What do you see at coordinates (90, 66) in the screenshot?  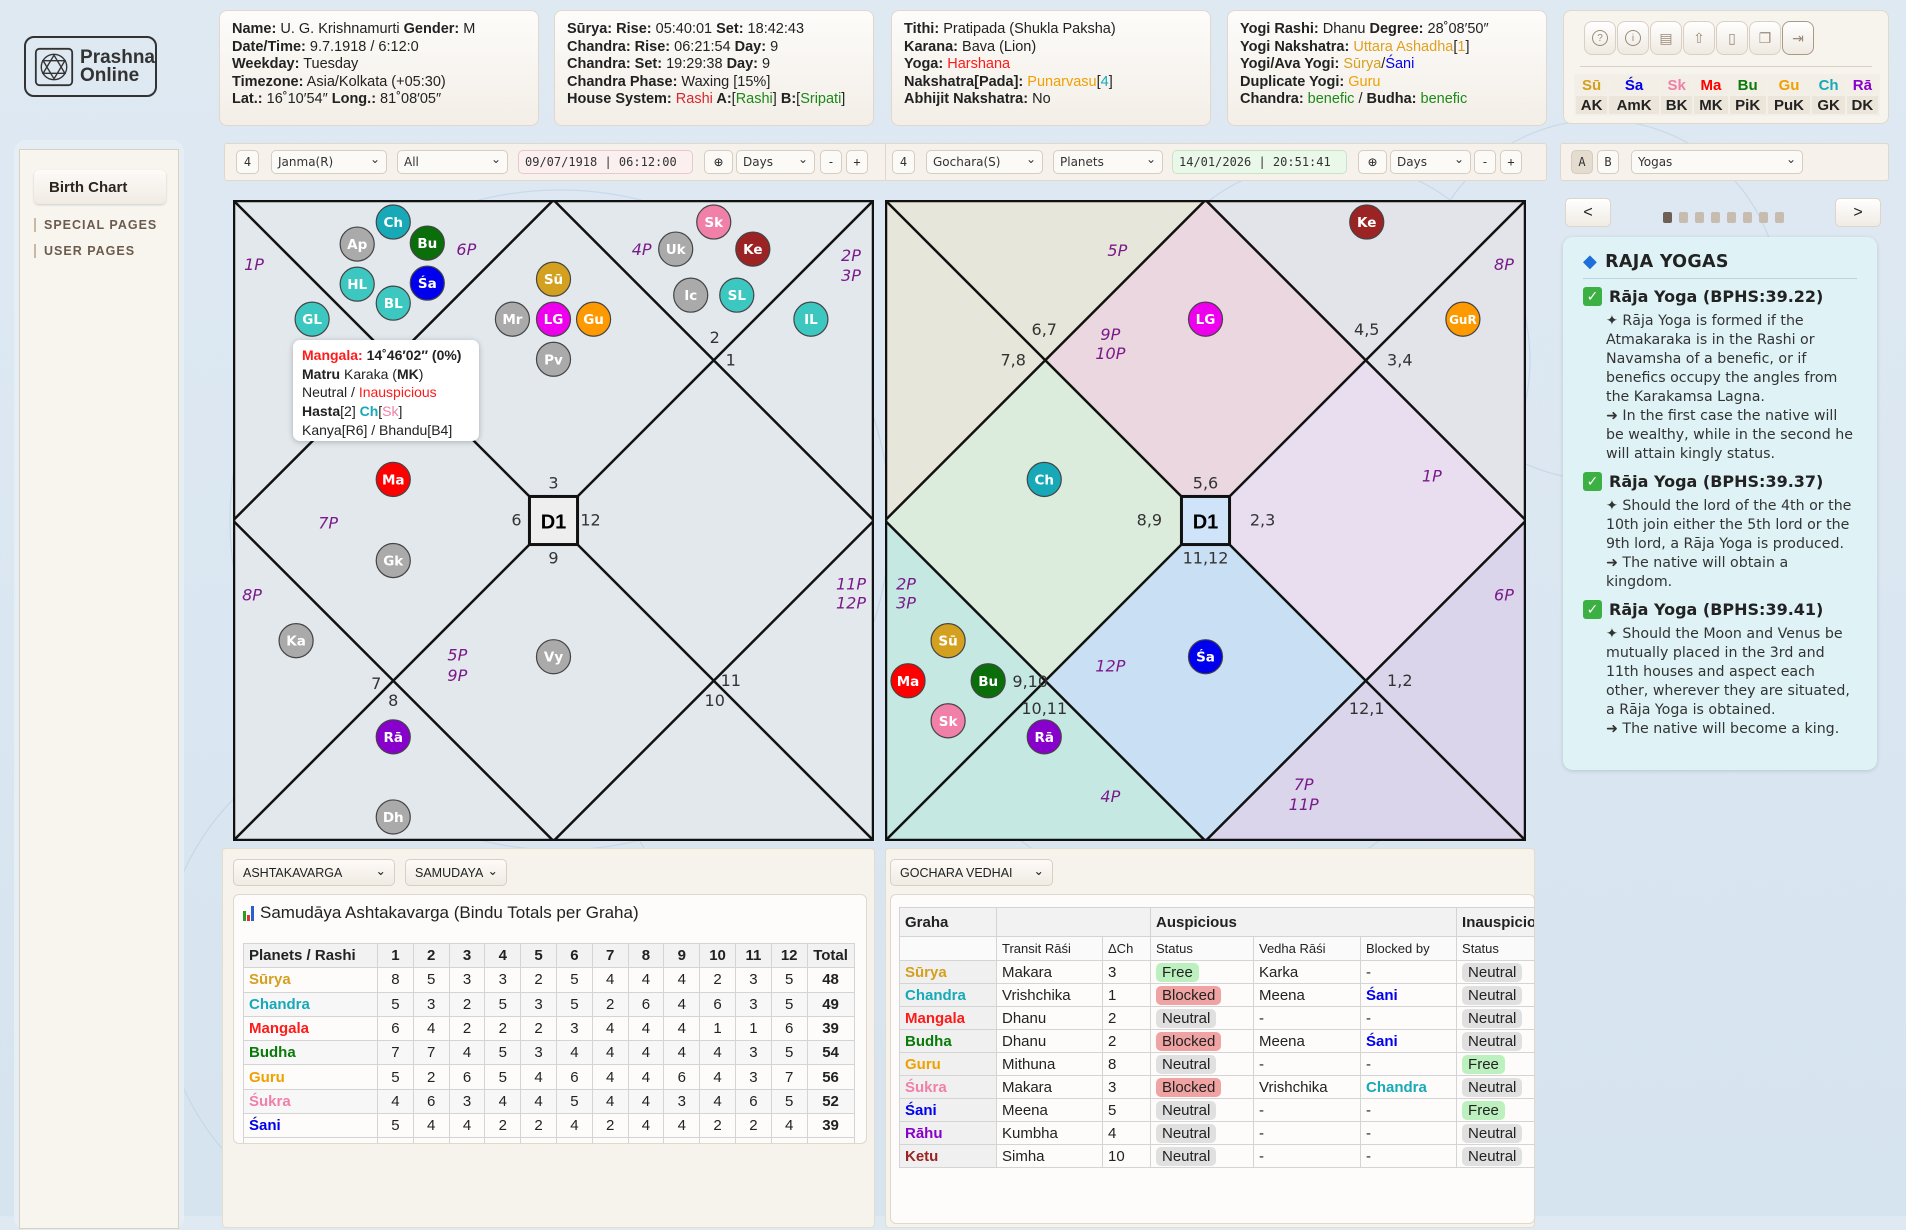 I see `brand-logo: Prashna Online` at bounding box center [90, 66].